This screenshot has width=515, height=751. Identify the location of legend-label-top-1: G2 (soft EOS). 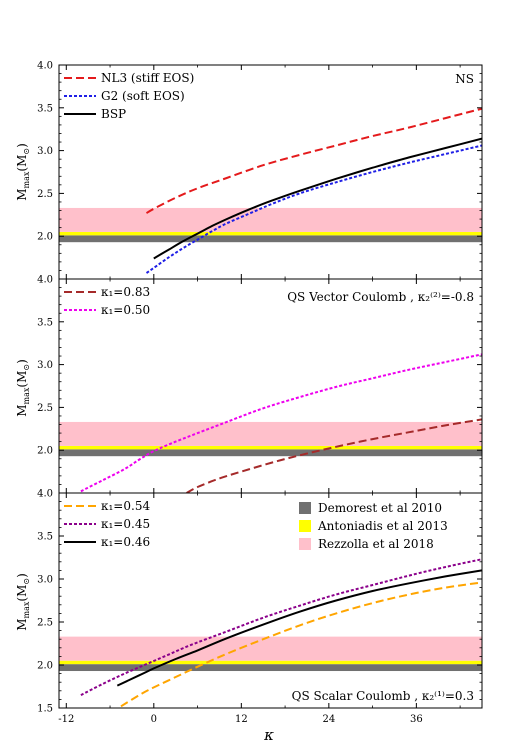
(143, 96).